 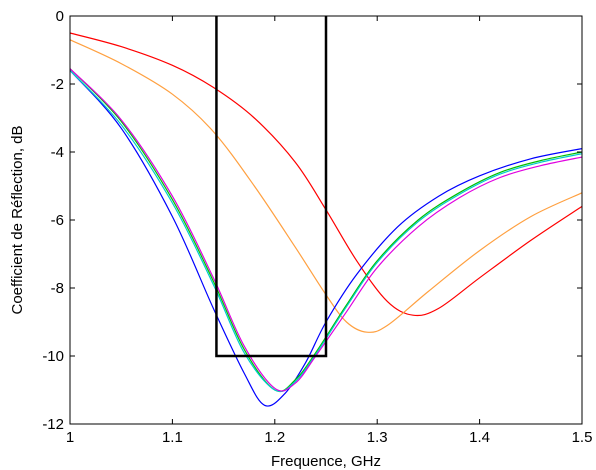 What do you see at coordinates (57, 220) in the screenshot?
I see `y-tick-label-3: -6` at bounding box center [57, 220].